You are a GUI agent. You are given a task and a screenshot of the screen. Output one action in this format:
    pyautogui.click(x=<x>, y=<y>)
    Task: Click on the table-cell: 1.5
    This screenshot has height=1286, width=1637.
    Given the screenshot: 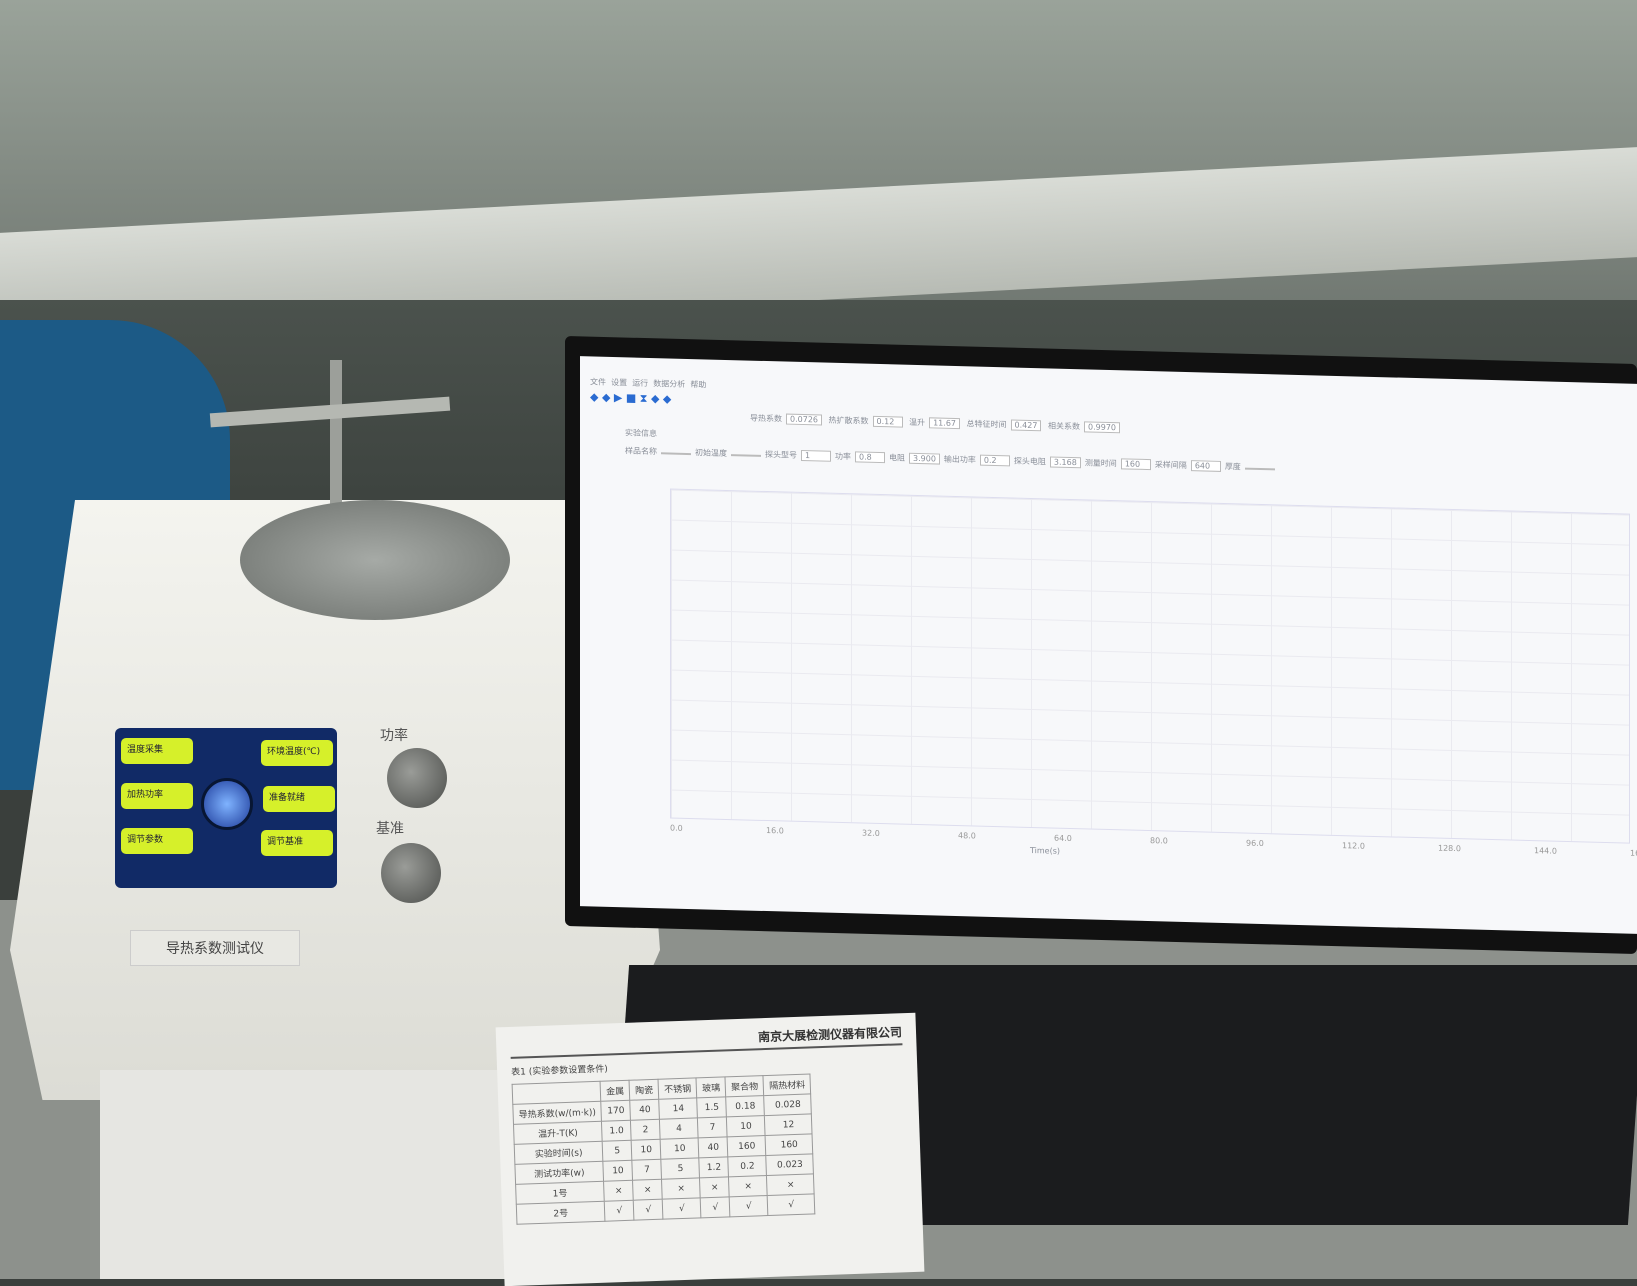 What is the action you would take?
    pyautogui.click(x=712, y=1107)
    